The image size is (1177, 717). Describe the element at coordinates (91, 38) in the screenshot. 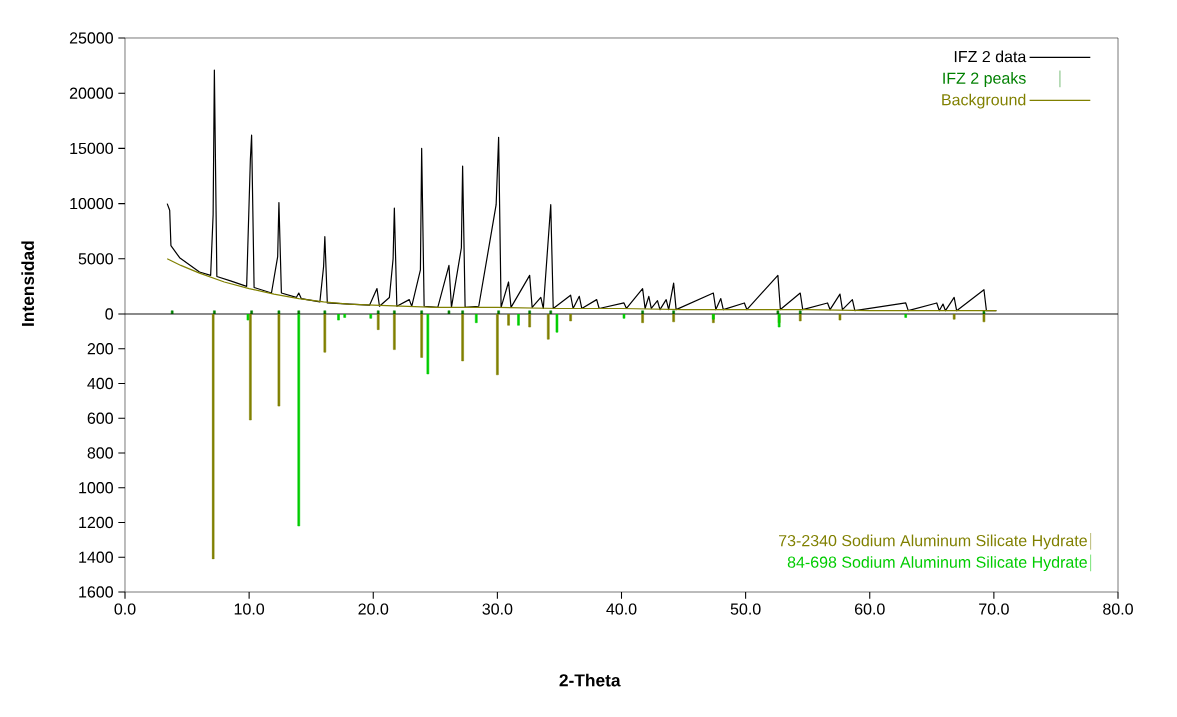

I see `y-tick-label: 25000` at that location.